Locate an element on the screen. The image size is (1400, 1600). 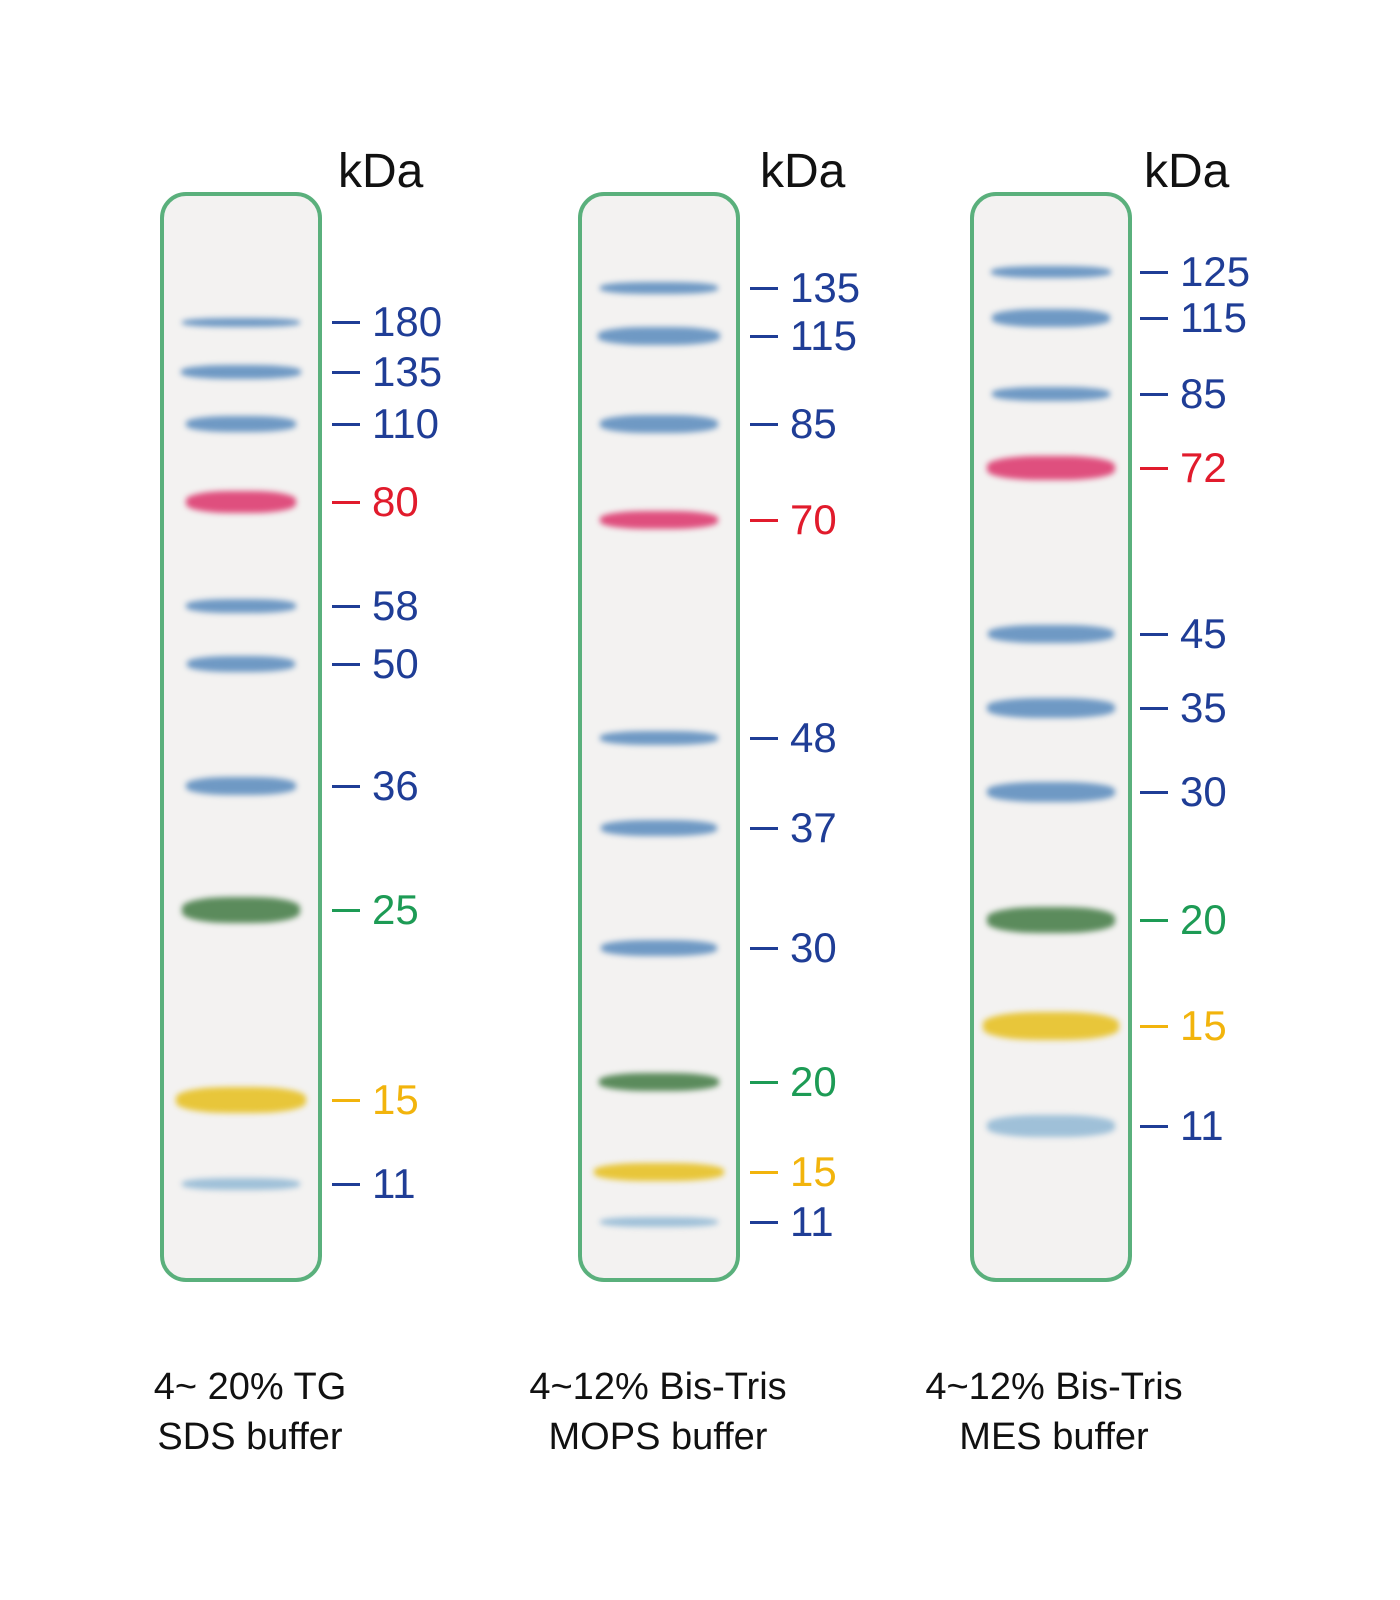
caption-buffer: MOPS buffer is located at coordinates (658, 1437).